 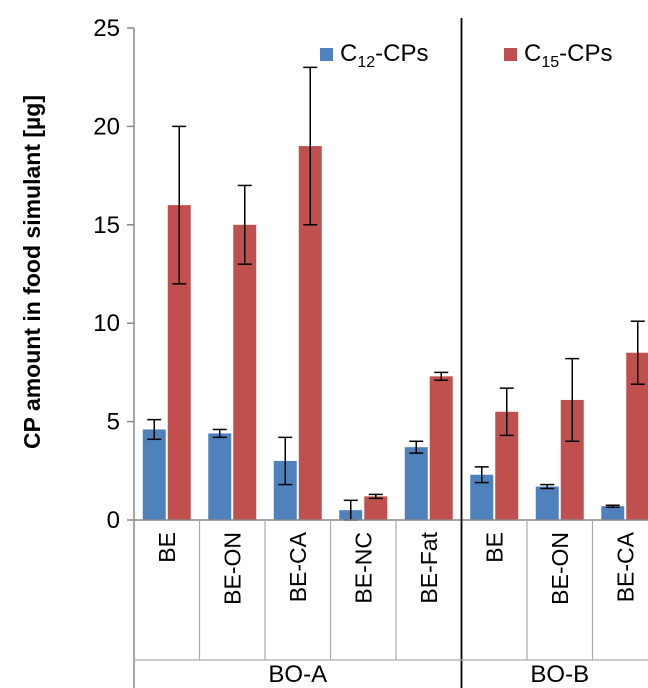 What do you see at coordinates (559, 674) in the screenshot?
I see `group-label: BO-B` at bounding box center [559, 674].